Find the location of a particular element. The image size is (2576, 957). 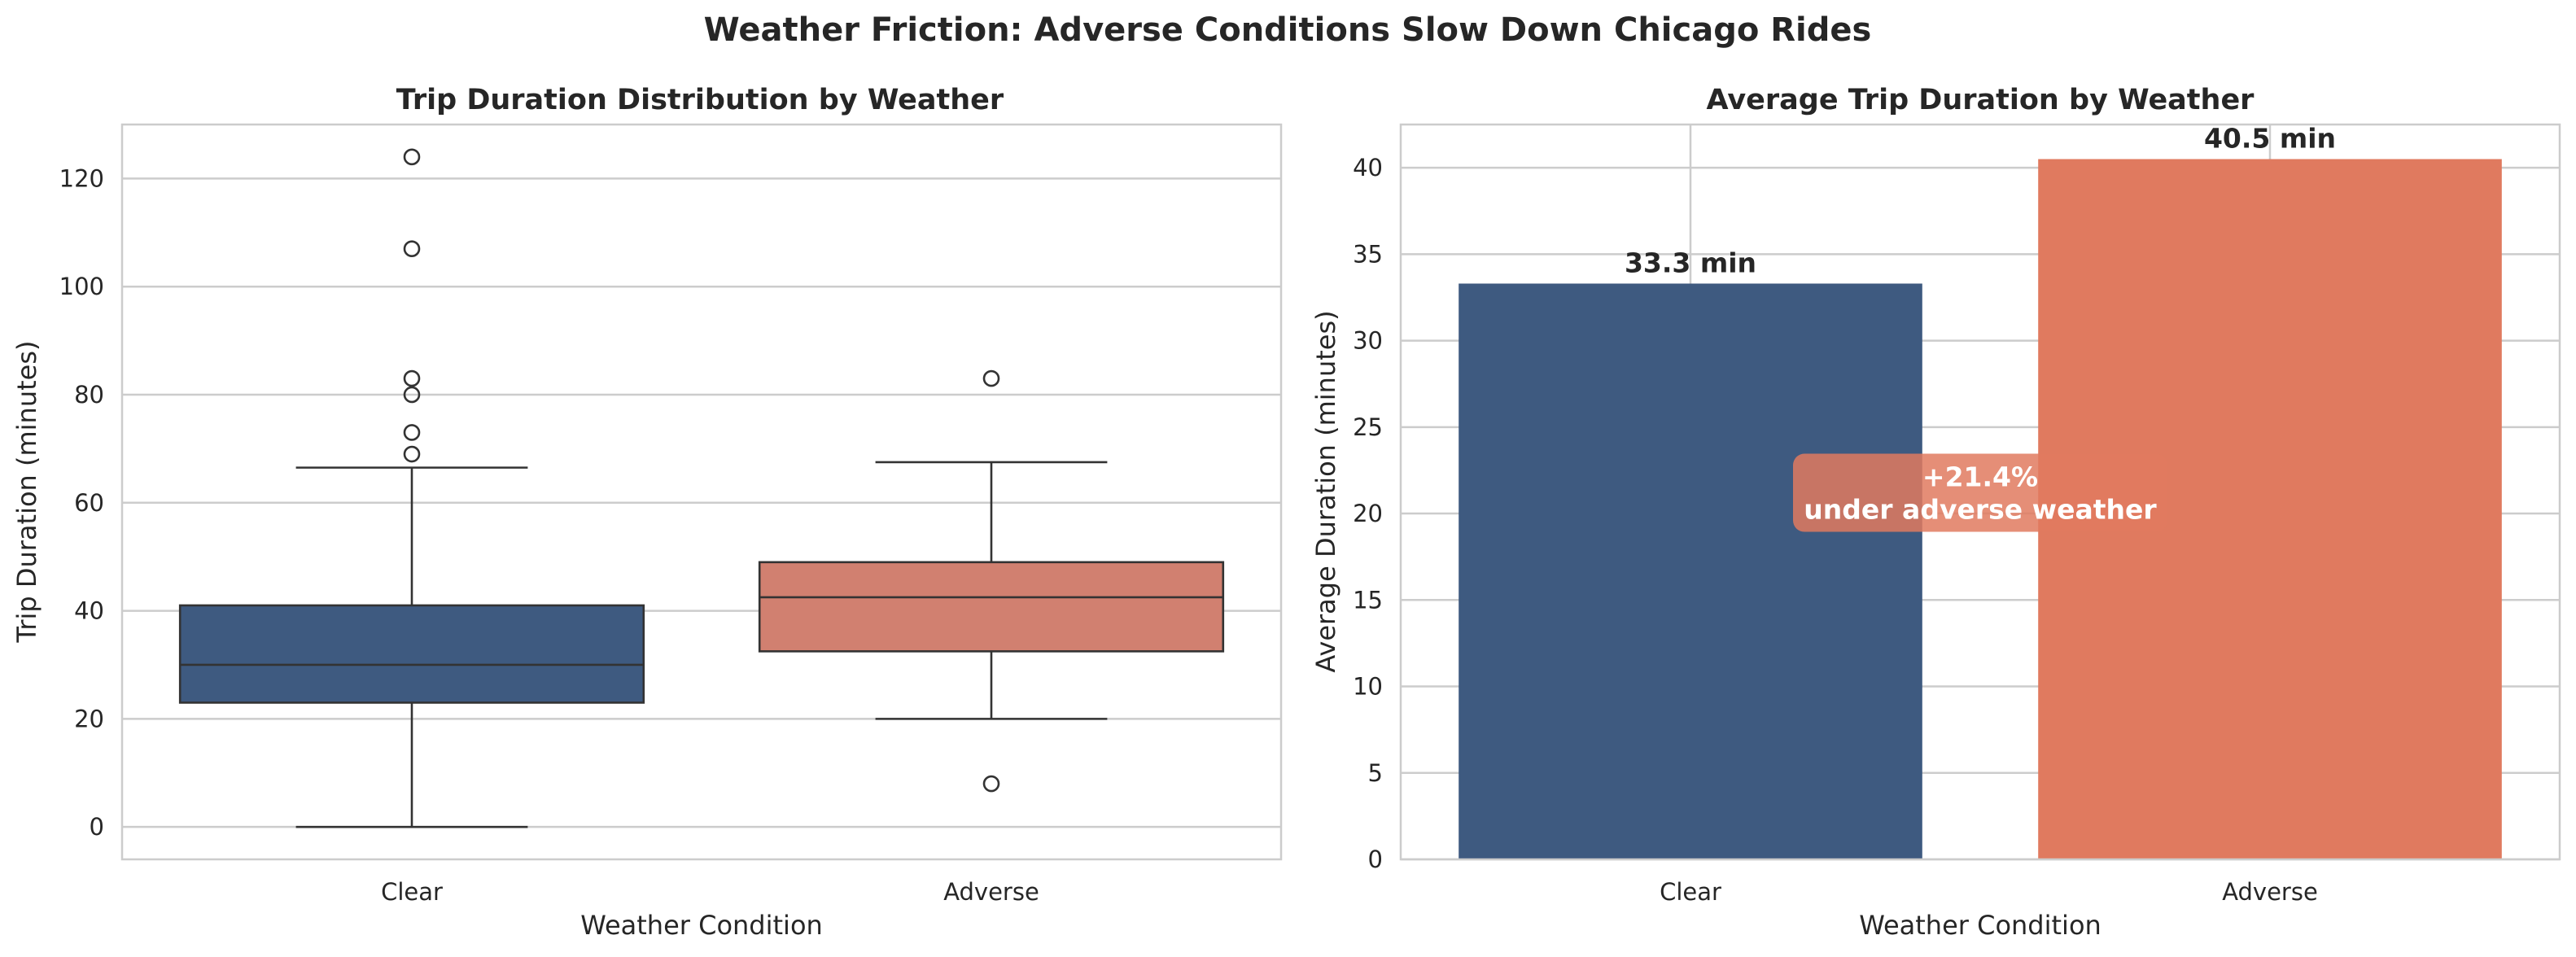

annotation-caption-text: under adverse weather is located at coordinates (1980, 510).